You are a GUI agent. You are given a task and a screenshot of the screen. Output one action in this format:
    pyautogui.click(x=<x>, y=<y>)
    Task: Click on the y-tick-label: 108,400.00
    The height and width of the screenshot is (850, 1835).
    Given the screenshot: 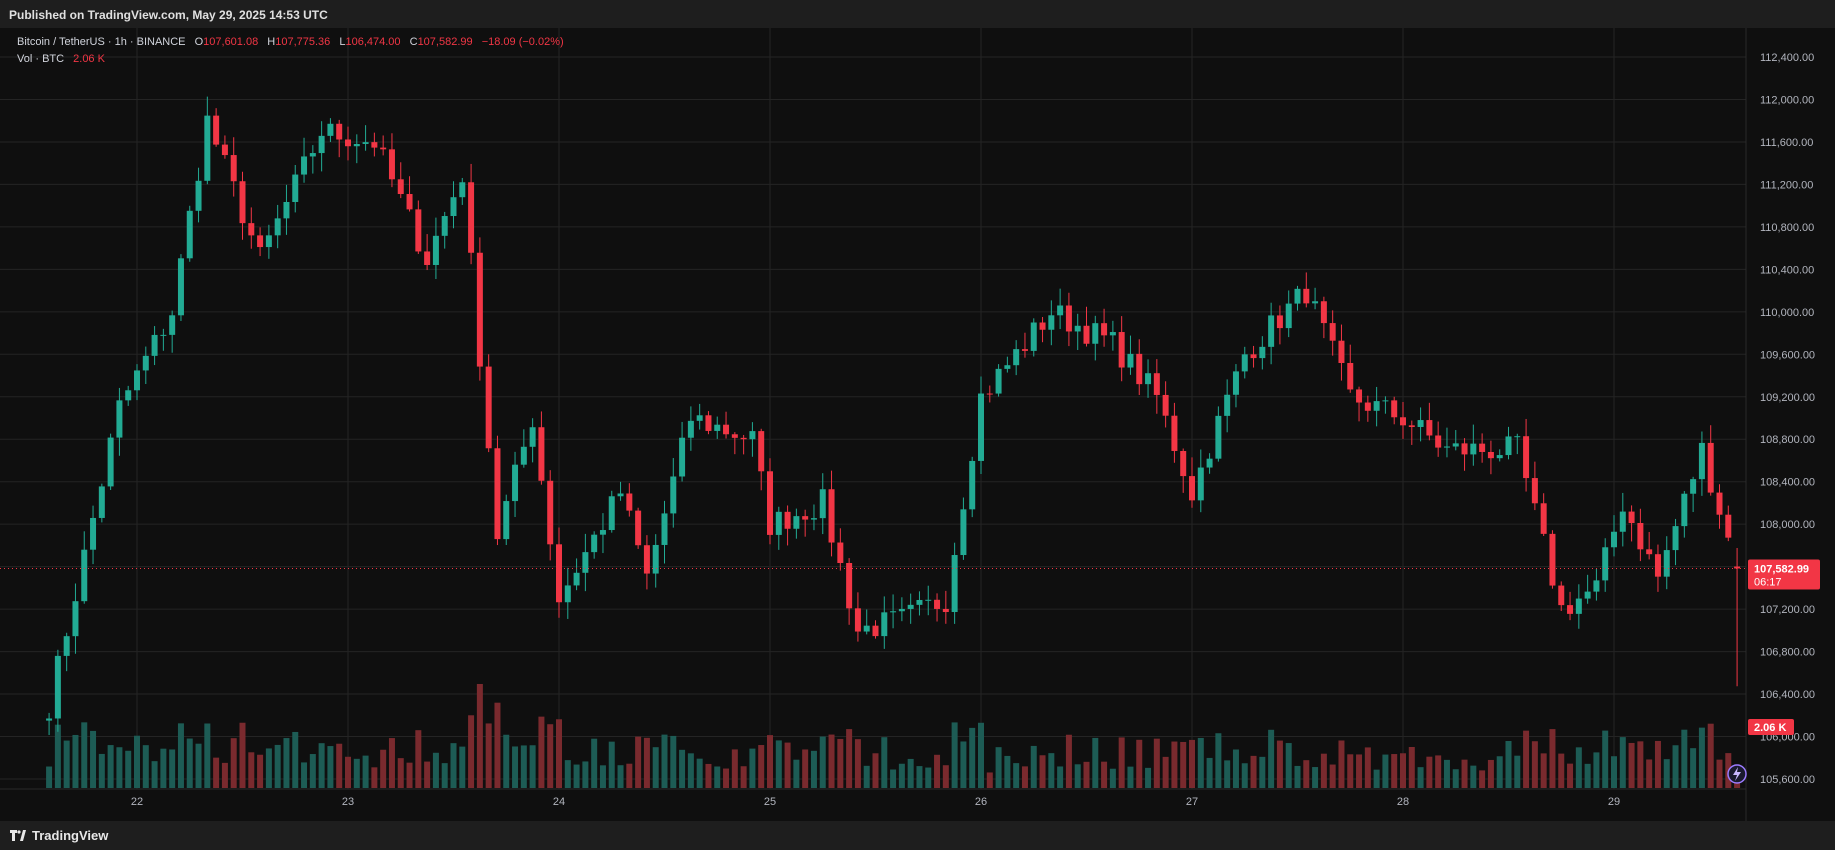 What is the action you would take?
    pyautogui.click(x=1787, y=483)
    